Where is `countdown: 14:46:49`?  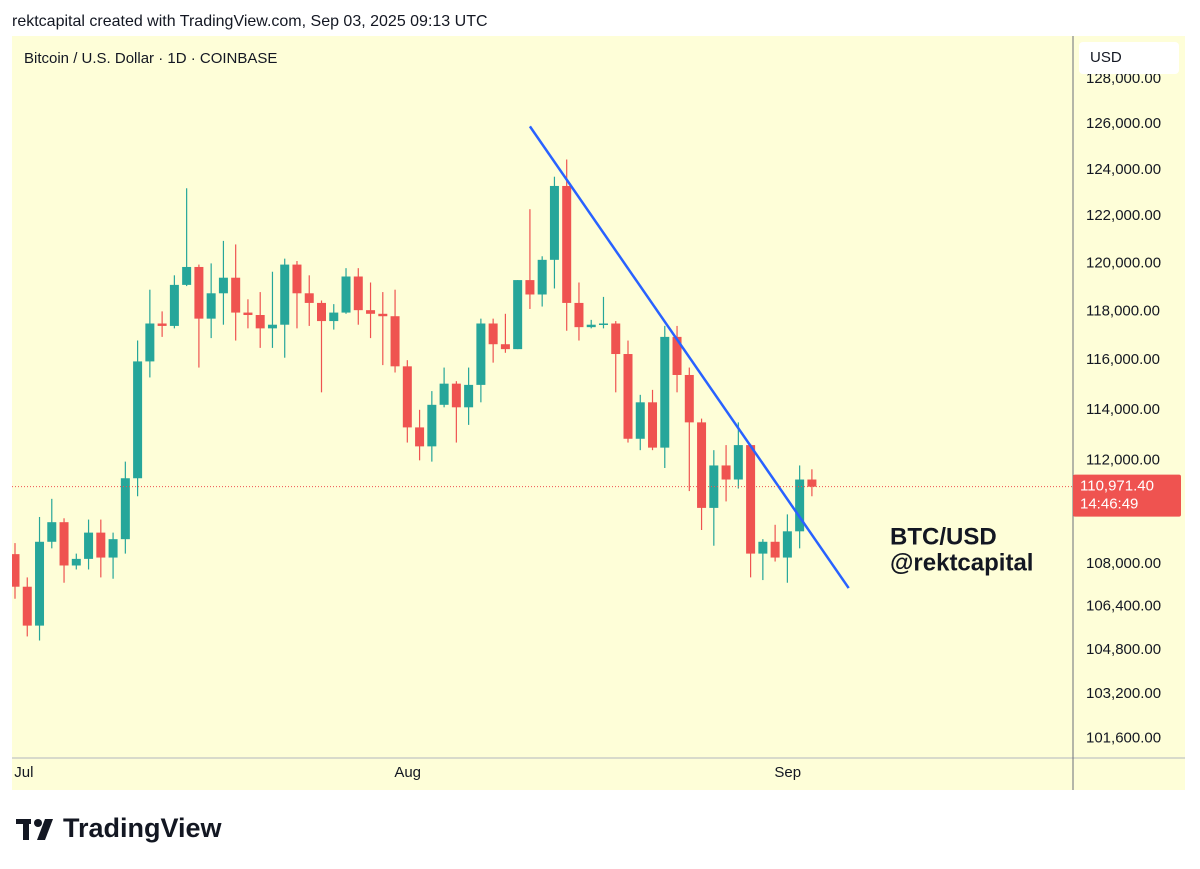
countdown: 14:46:49 is located at coordinates (1109, 504).